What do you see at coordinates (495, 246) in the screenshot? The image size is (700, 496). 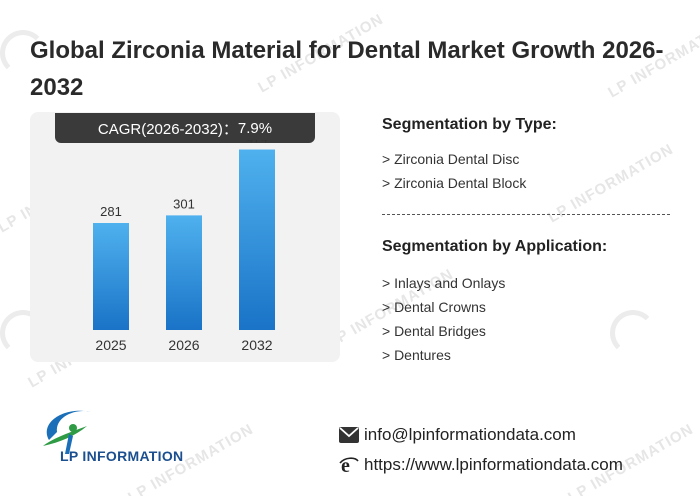 I see `segmentation-application-title: Segmentation by Application:` at bounding box center [495, 246].